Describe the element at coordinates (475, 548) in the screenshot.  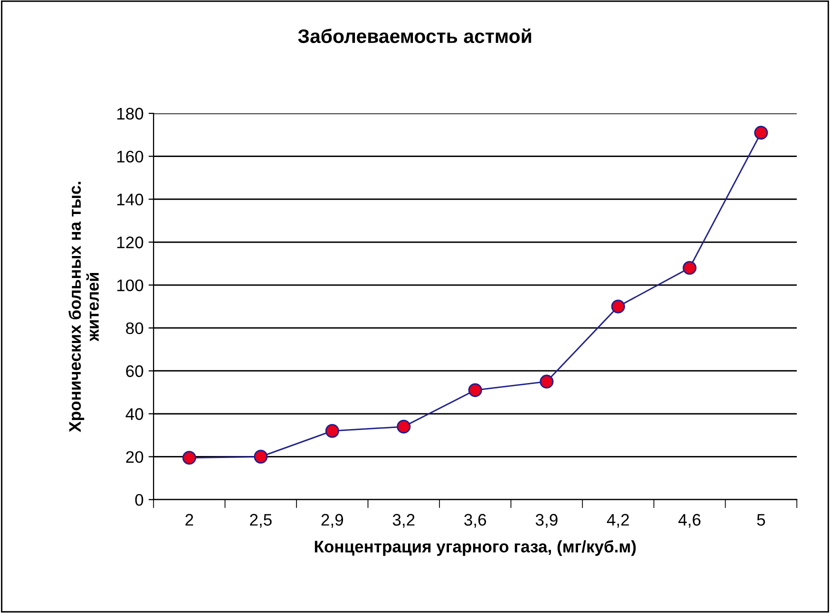
I see `x-axis-title: Концентрация угарного газа, (мг/куб.м)` at that location.